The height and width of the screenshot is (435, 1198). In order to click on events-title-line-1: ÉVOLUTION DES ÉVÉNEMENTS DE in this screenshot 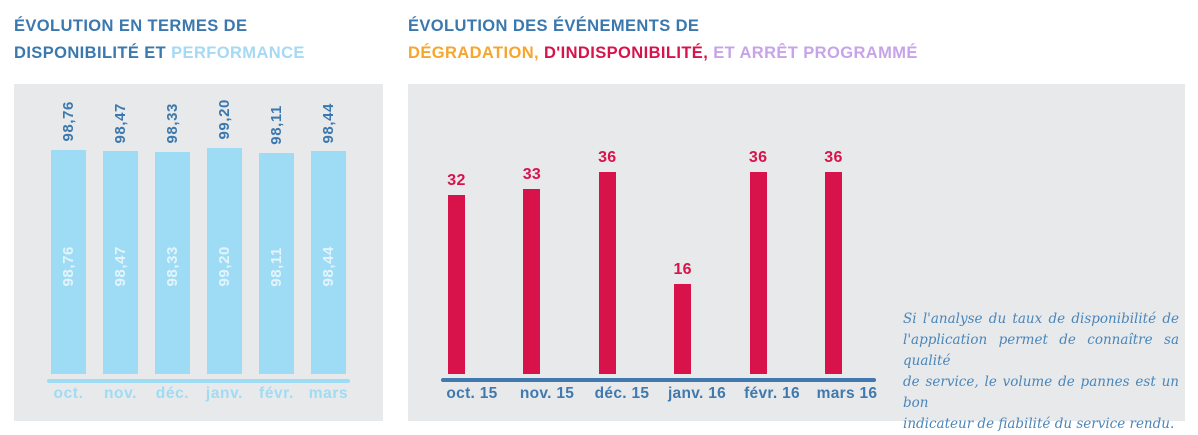, I will do `click(663, 26)`.